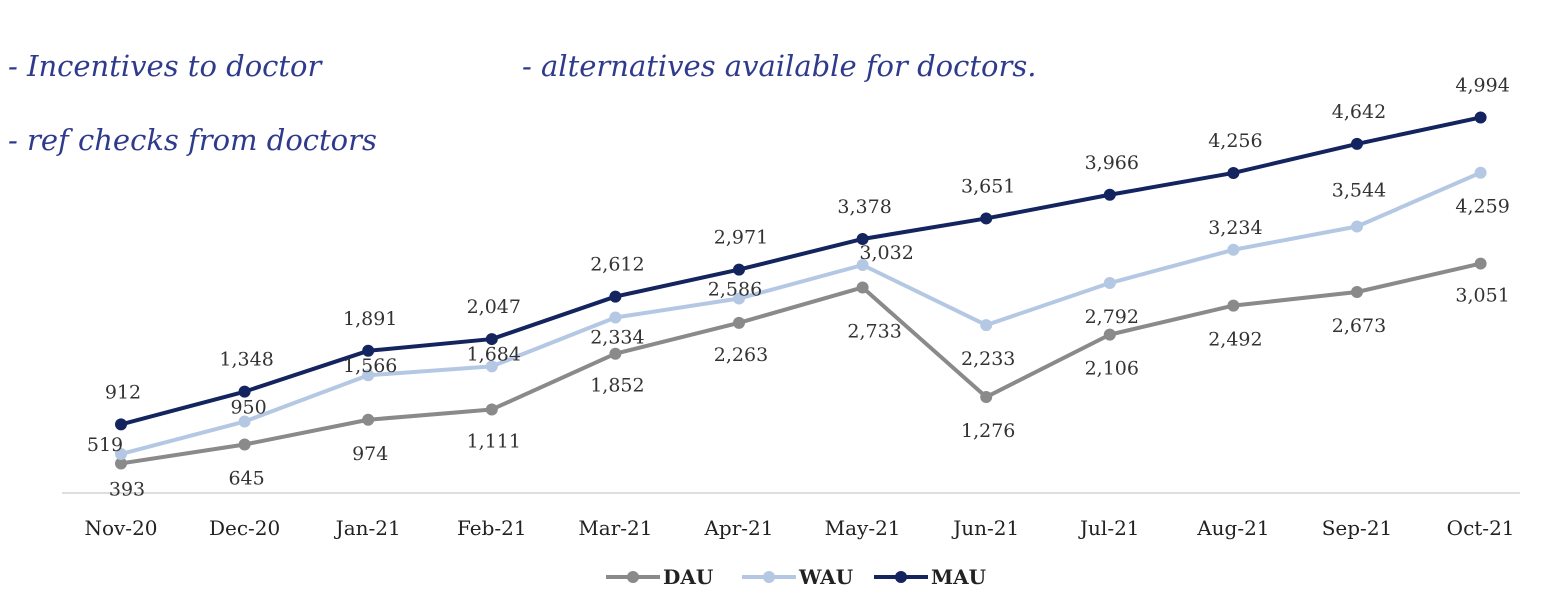 This screenshot has height=597, width=1543. Describe the element at coordinates (1112, 163) in the screenshot. I see `mau-data-label: 3,966` at that location.